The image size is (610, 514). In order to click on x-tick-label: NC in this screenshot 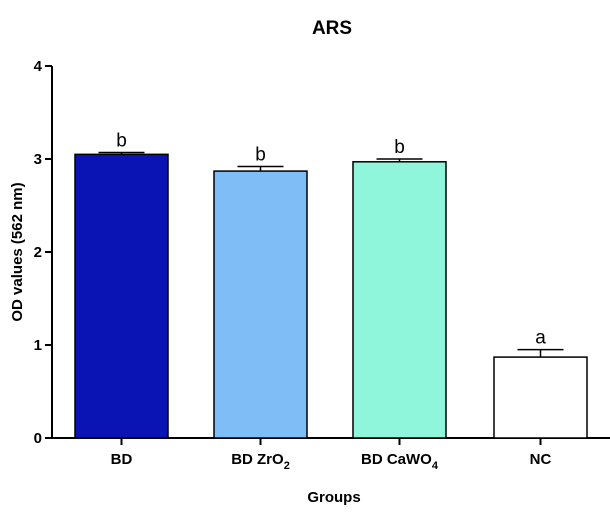, I will do `click(541, 459)`.